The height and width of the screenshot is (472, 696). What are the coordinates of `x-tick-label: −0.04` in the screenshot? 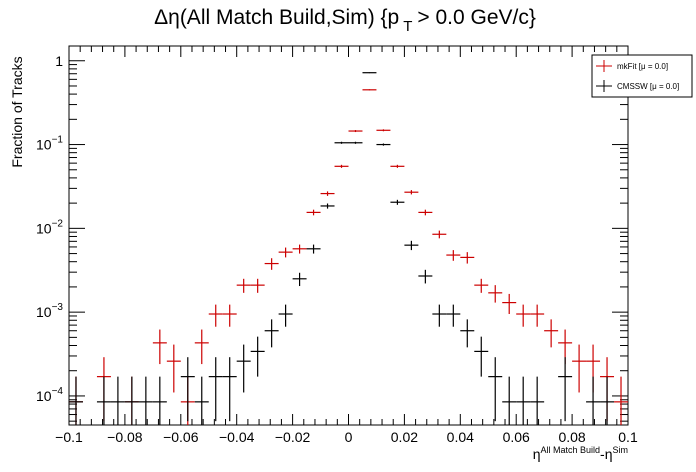 It's located at (237, 437).